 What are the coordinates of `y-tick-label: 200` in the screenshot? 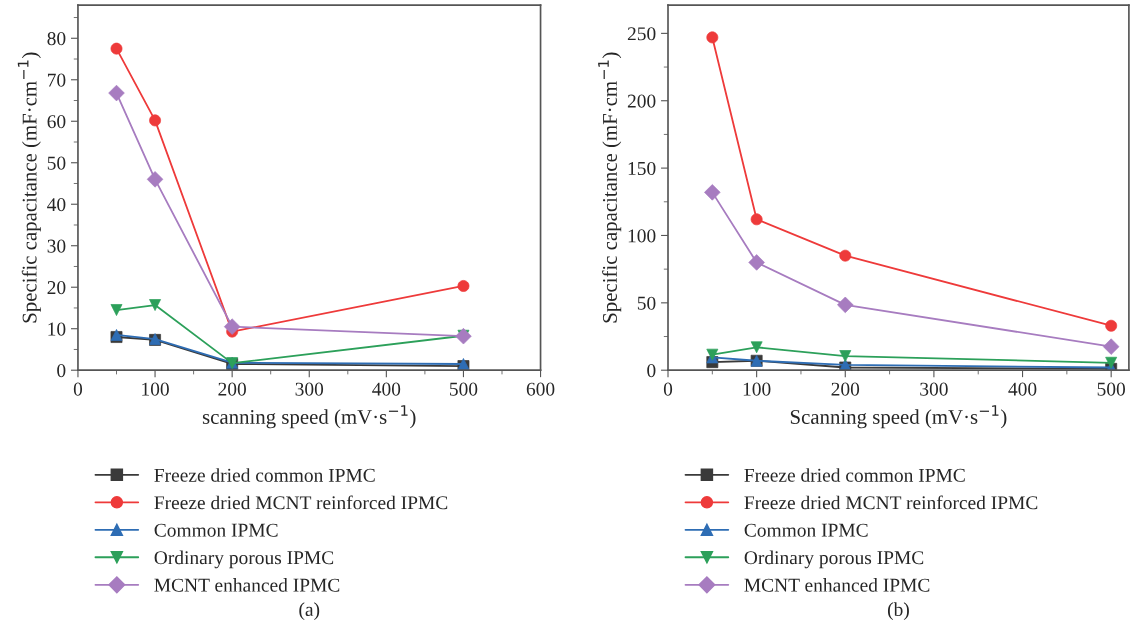 It's located at (641, 101).